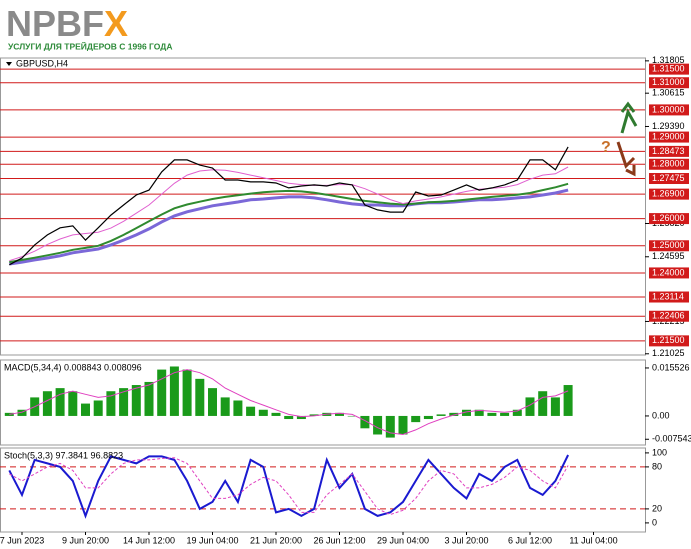 This screenshot has width=691, height=549. I want to click on x-tick-label: 7 Jun 2023, so click(22, 540).